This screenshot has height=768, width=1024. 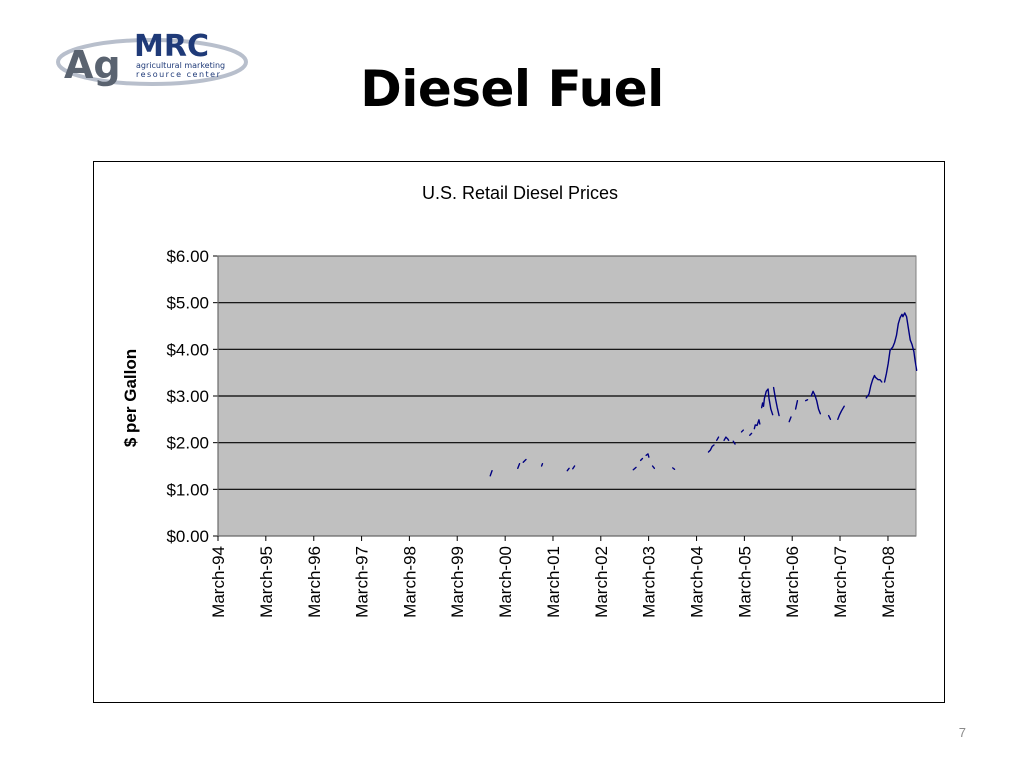 I want to click on y-tick-label: $5.00, so click(x=187, y=303).